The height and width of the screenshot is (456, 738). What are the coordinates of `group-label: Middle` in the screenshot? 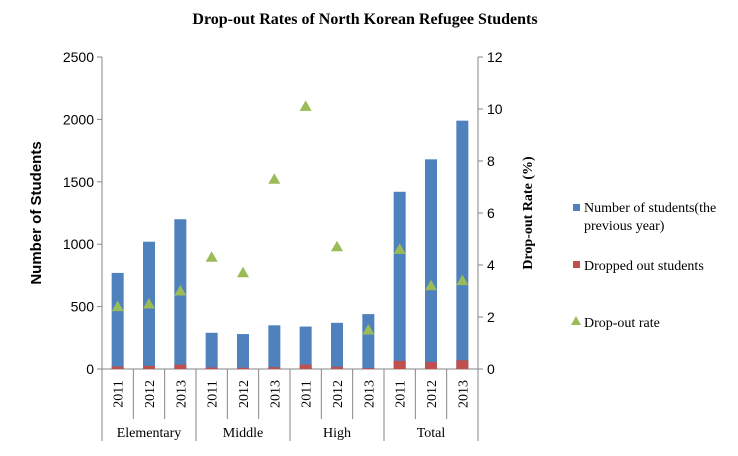 It's located at (243, 433).